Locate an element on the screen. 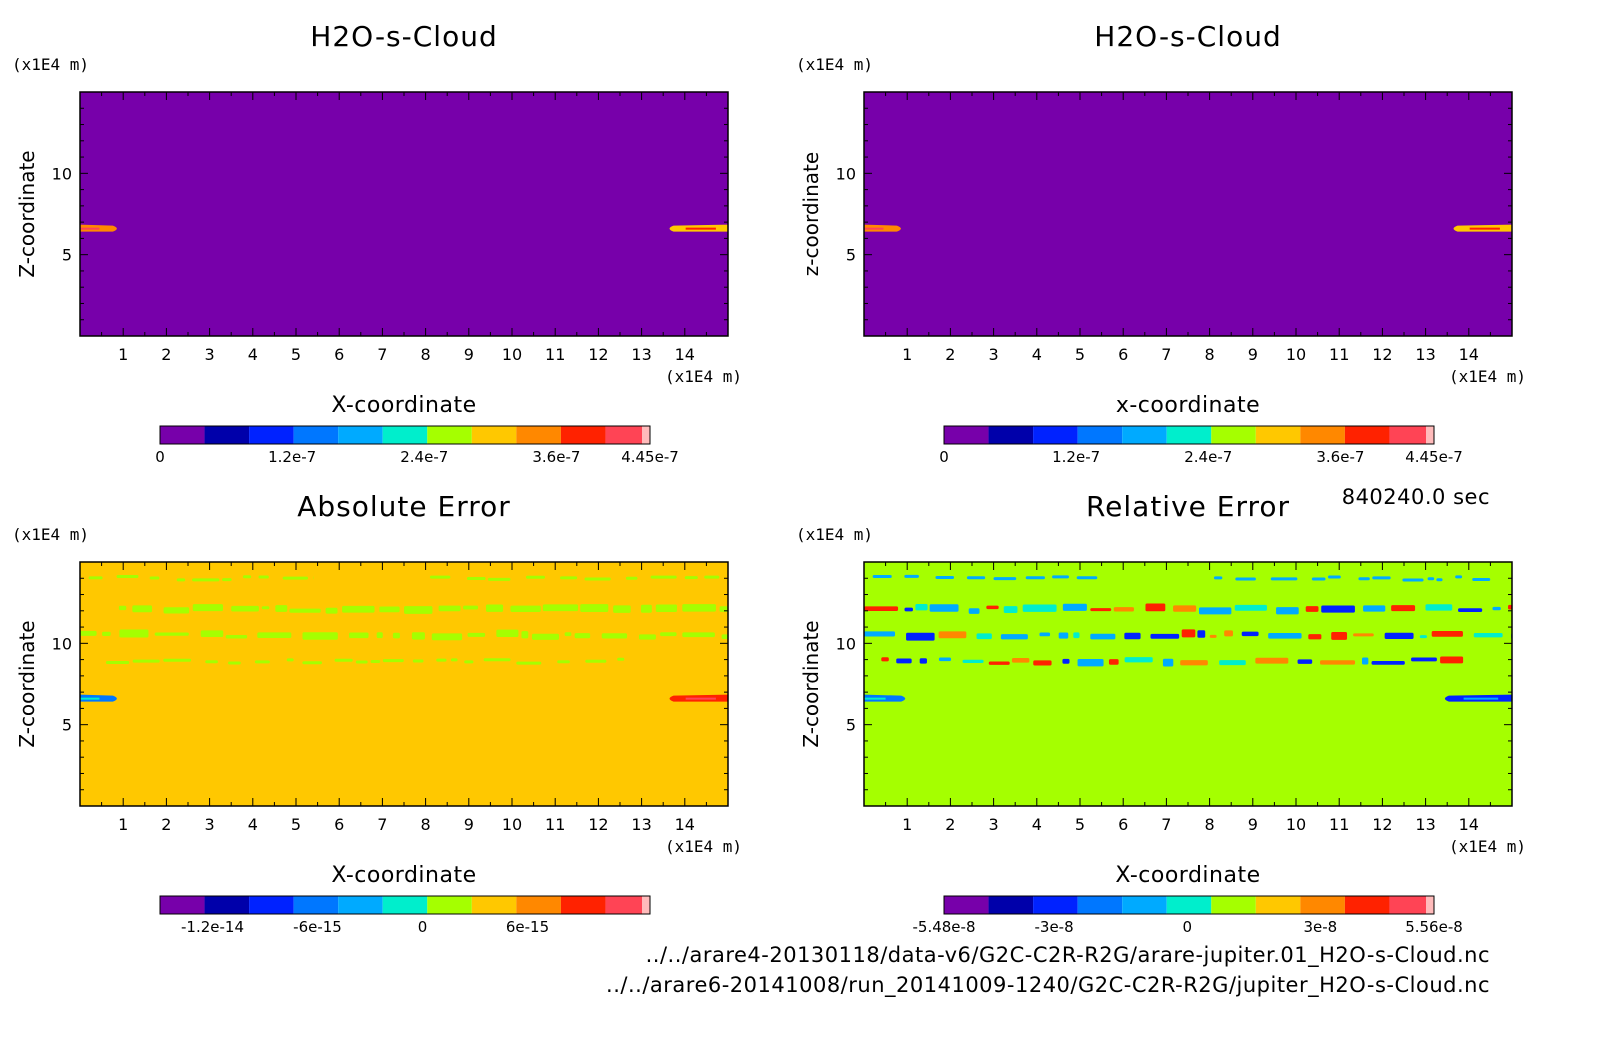  colorbar-tick-label: 3.6e-7 is located at coordinates (556, 457).